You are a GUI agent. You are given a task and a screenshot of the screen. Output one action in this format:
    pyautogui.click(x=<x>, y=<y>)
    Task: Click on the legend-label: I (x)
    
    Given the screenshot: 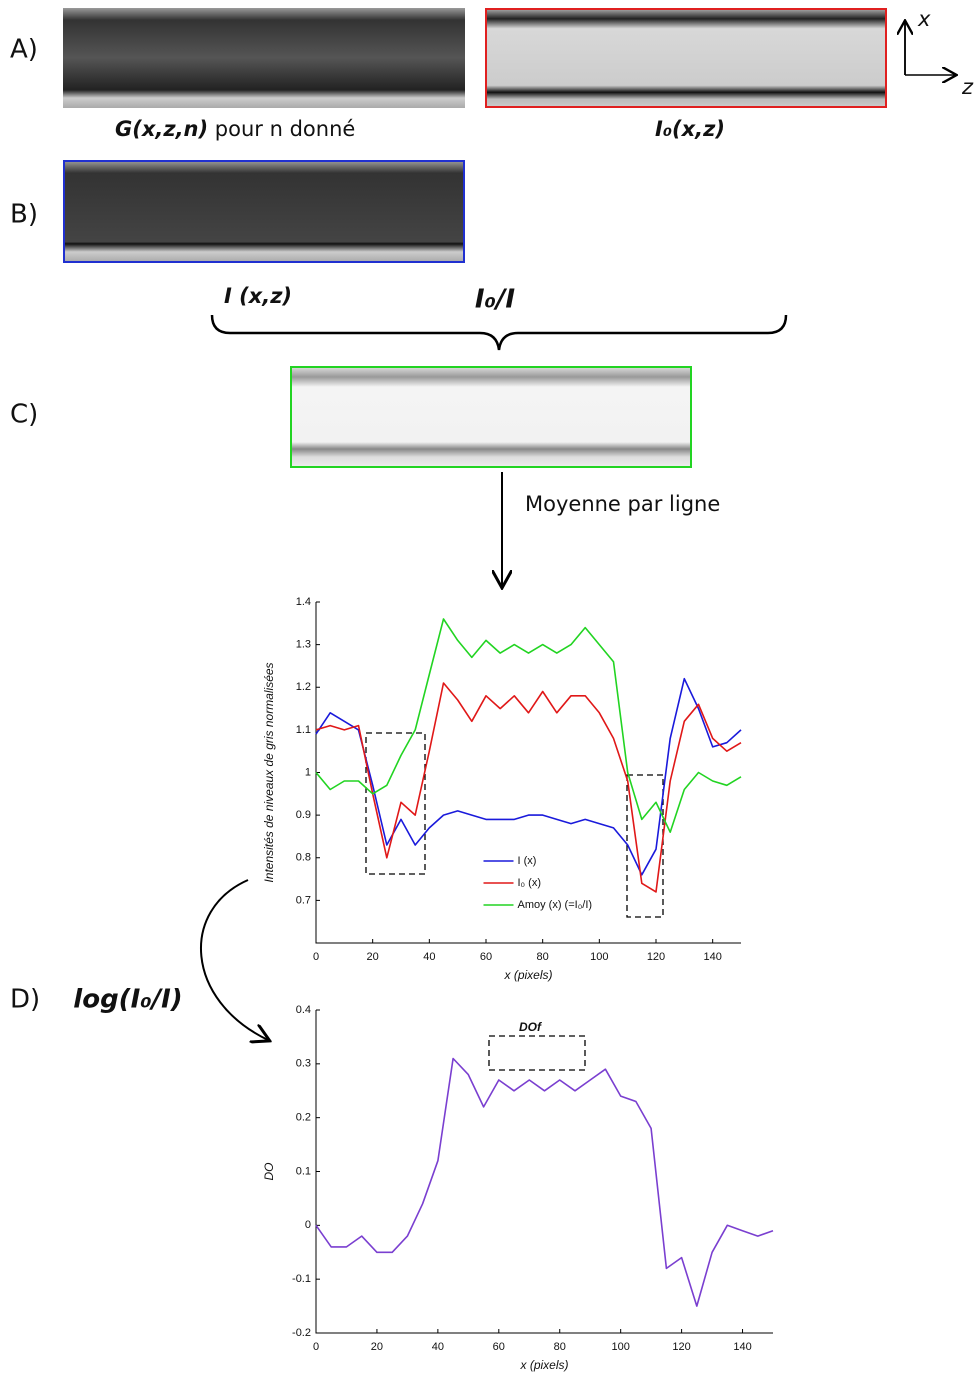 What is the action you would take?
    pyautogui.click(x=527, y=861)
    